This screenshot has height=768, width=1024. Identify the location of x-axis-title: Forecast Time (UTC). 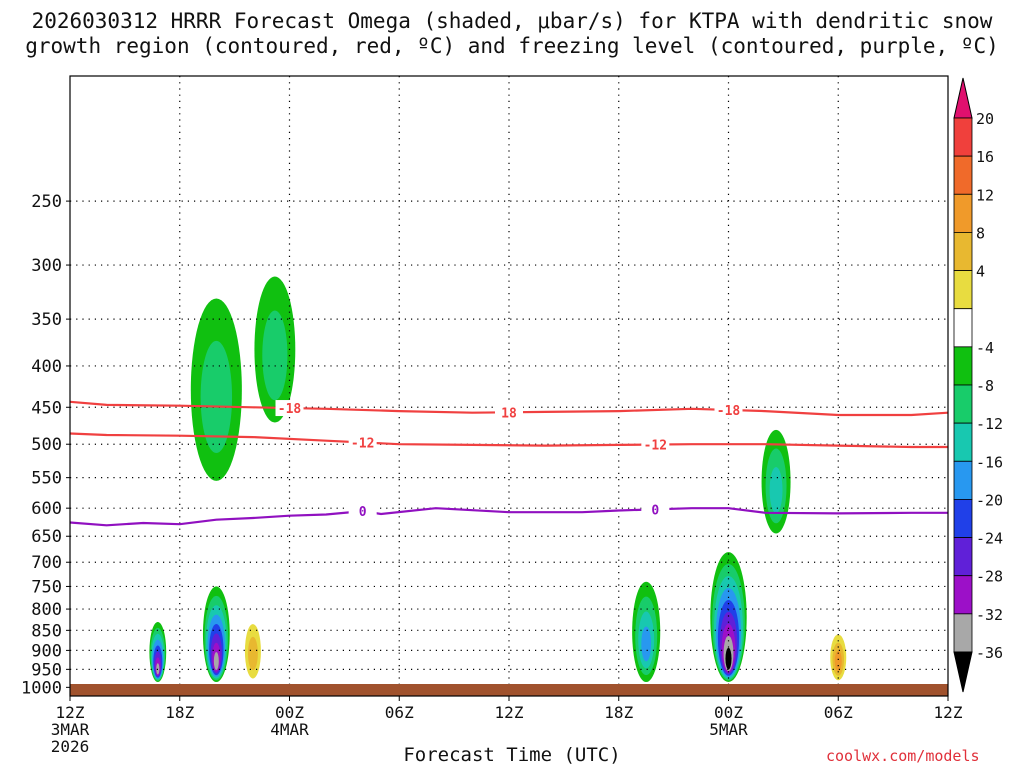
(512, 755).